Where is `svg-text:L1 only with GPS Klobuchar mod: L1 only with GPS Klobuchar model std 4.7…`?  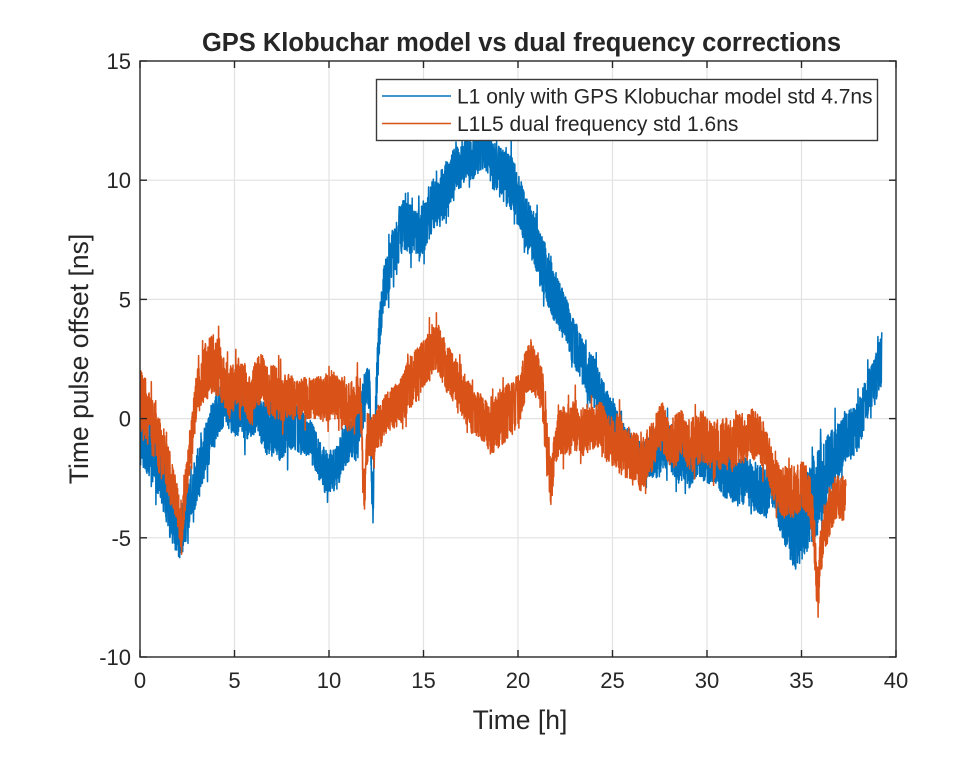 svg-text:L1 only with GPS Klobuchar mod: L1 only with GPS Klobuchar model std 4.7… is located at coordinates (665, 97).